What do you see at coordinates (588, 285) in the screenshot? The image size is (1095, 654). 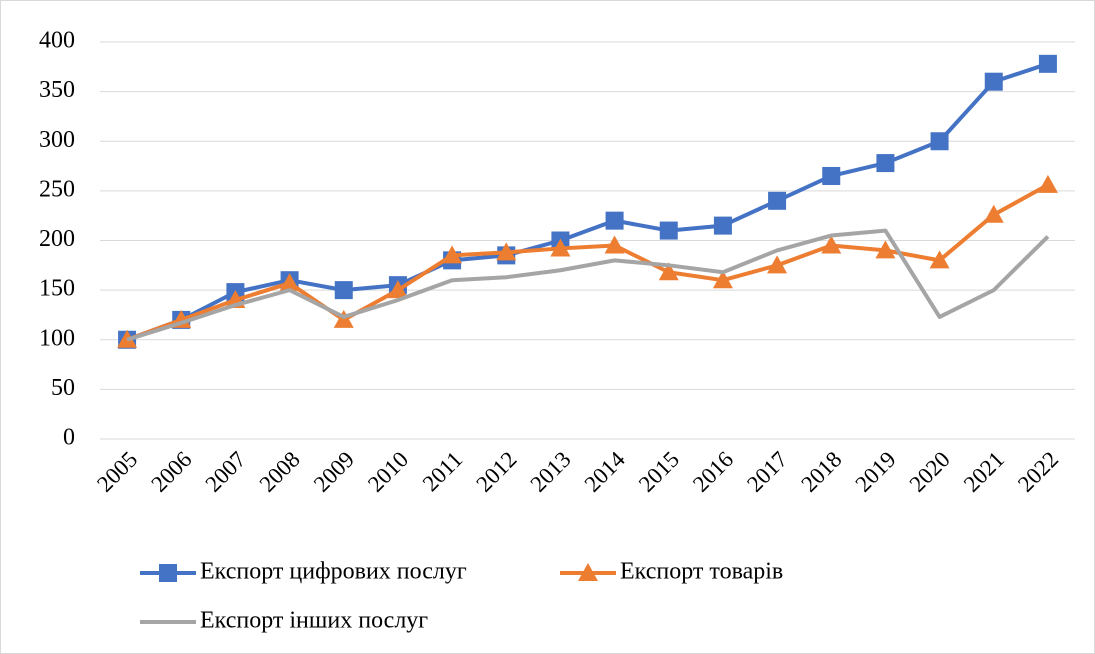 I see `series-line` at bounding box center [588, 285].